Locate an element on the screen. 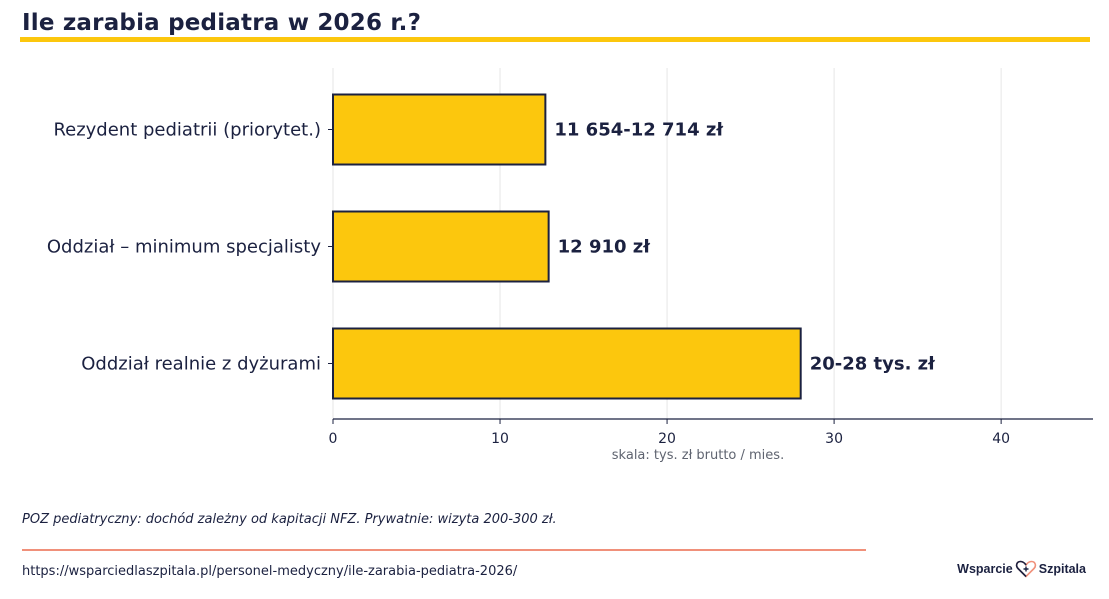  title-accent-rule is located at coordinates (555, 39).